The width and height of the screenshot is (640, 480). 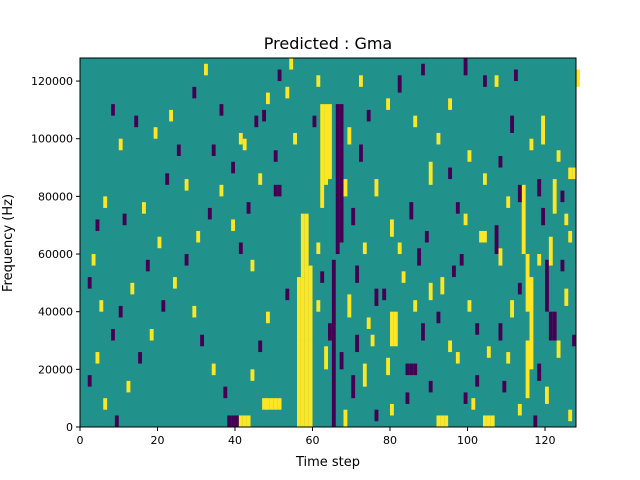 I want to click on x-tick-label: 100, so click(x=467, y=440).